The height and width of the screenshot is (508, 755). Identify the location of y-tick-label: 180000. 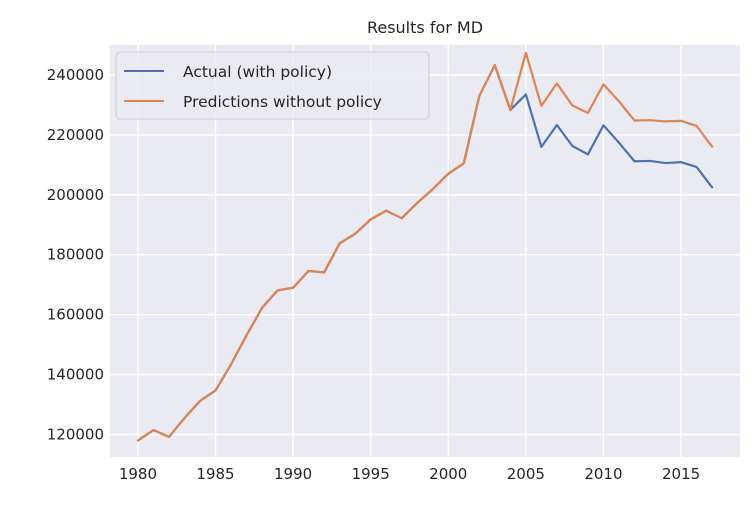
(75, 255).